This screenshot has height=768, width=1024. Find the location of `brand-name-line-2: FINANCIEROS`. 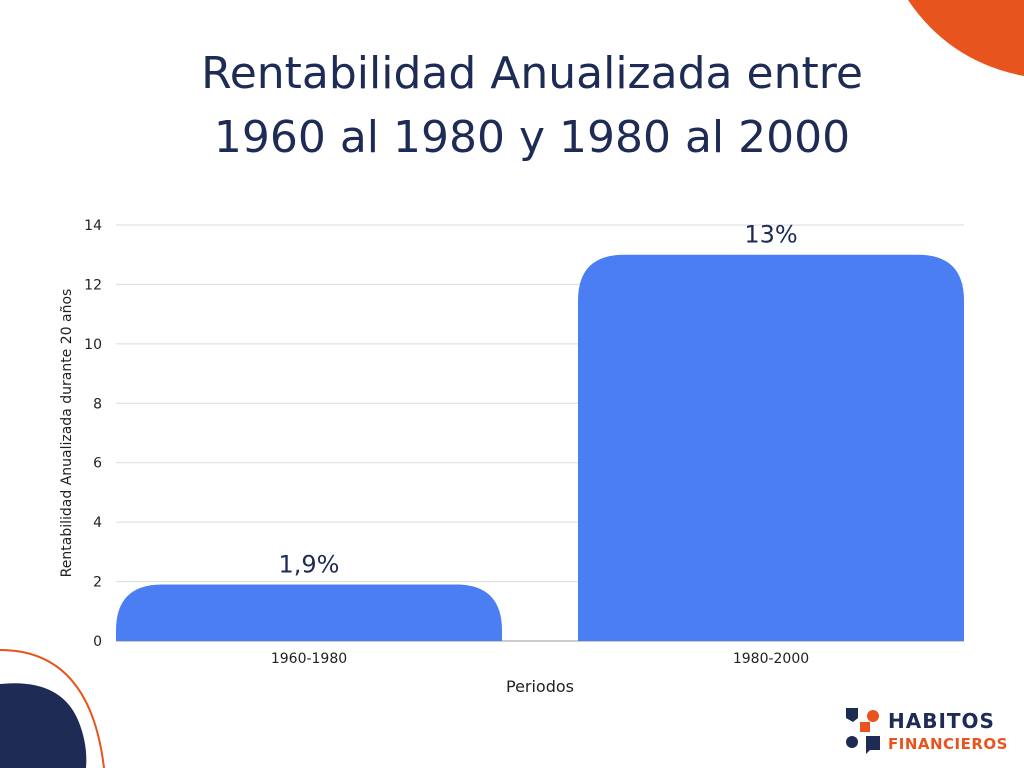

brand-name-line-2: FINANCIEROS is located at coordinates (948, 744).